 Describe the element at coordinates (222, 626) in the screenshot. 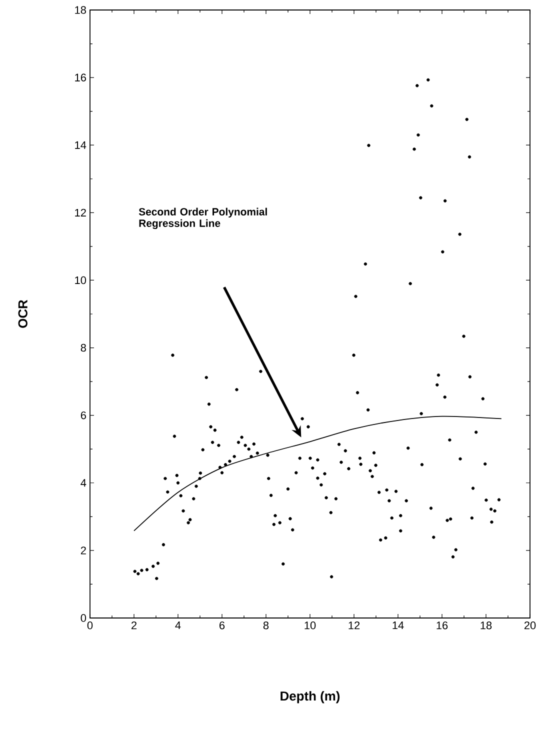

I see `x-tick-label: 6` at that location.